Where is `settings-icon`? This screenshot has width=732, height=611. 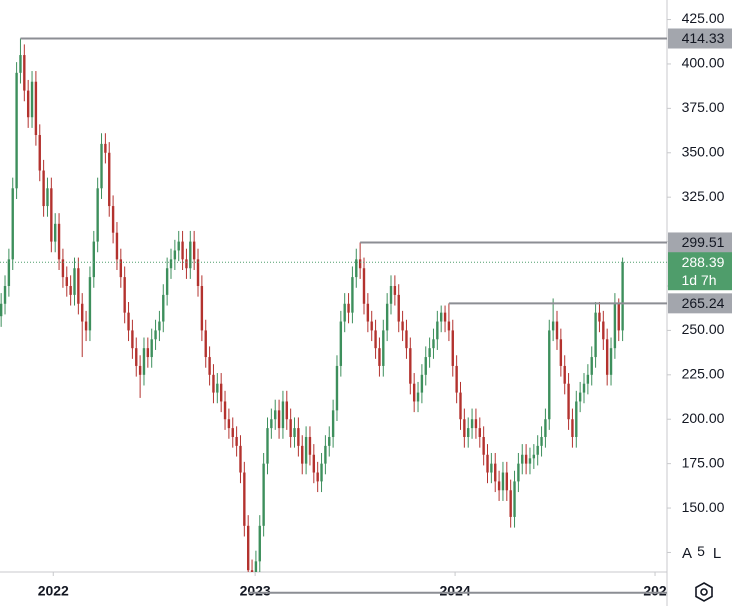 settings-icon is located at coordinates (704, 592).